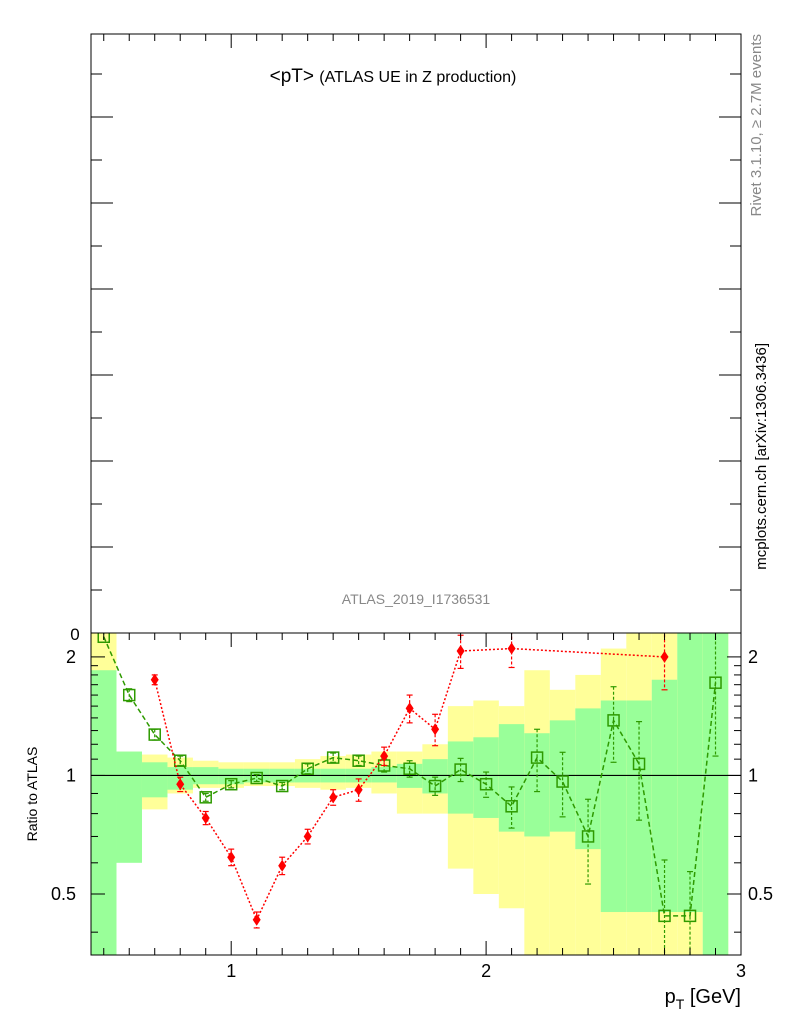 The image size is (786, 1024). Describe the element at coordinates (486, 971) in the screenshot. I see `x-tick-label: 2` at that location.